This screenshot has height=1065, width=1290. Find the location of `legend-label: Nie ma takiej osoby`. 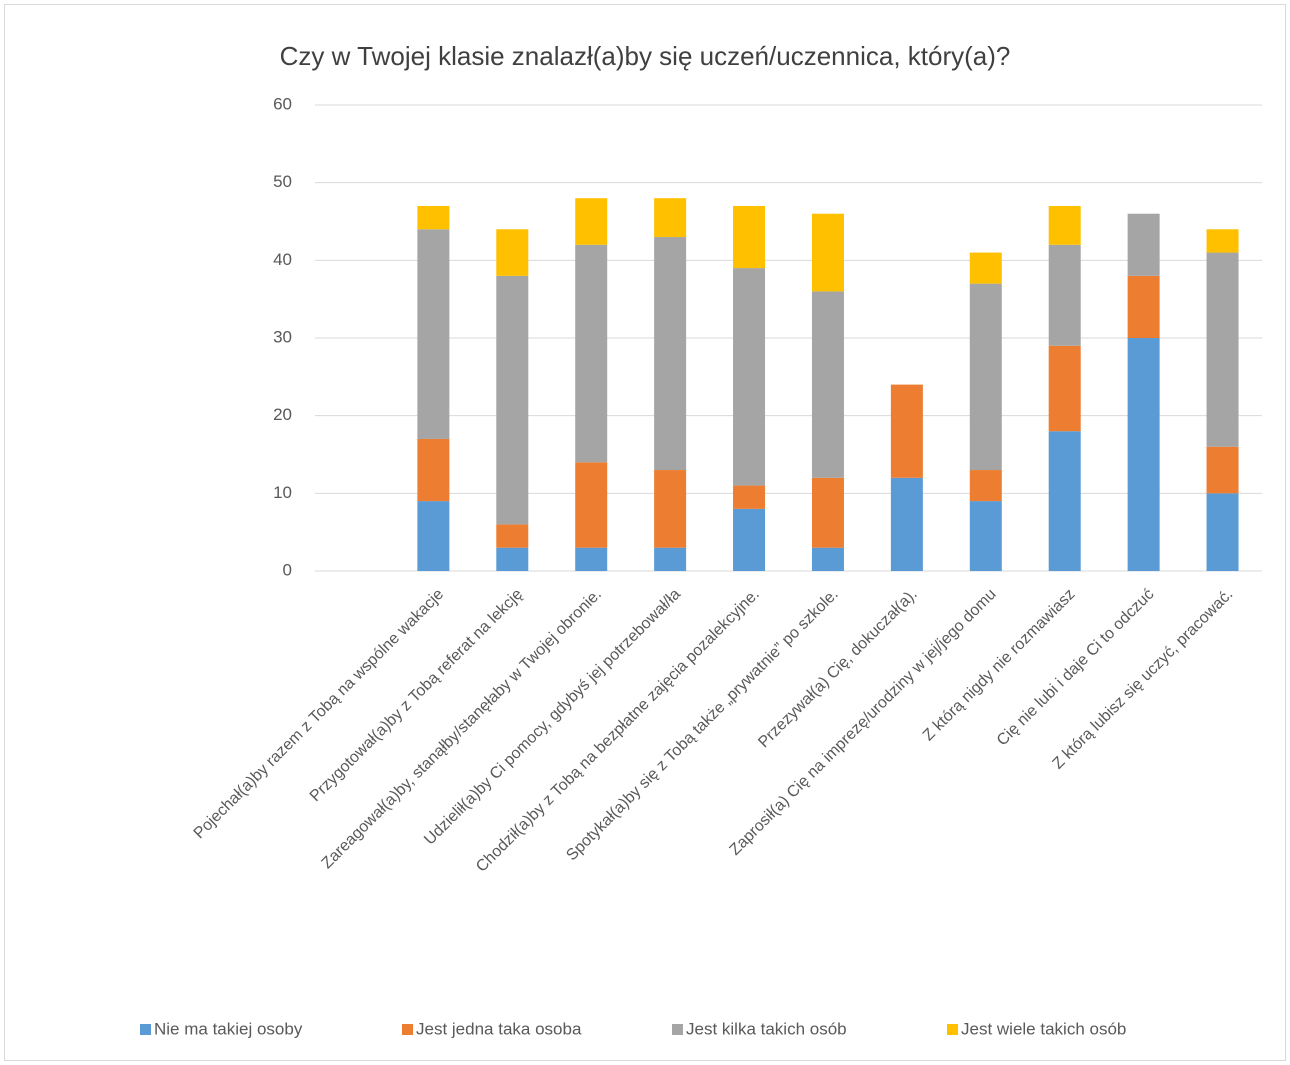

legend-label: Nie ma takiej osoby is located at coordinates (228, 1028).